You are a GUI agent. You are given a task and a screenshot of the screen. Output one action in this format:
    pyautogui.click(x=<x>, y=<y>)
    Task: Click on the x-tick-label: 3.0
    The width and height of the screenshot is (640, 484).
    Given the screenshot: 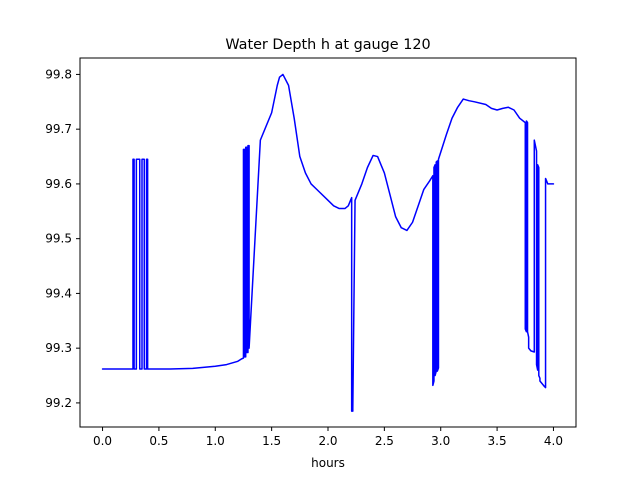 What is the action you would take?
    pyautogui.click(x=440, y=441)
    